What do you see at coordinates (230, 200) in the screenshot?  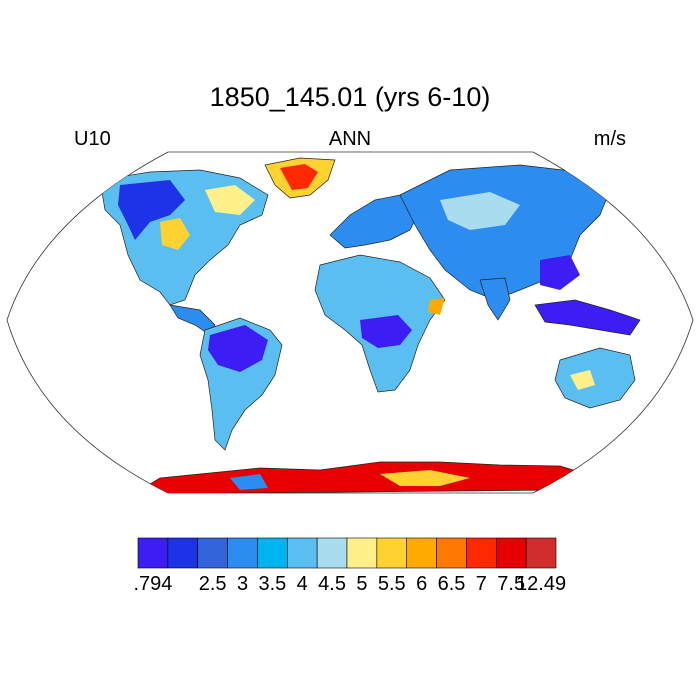 I see `canada-east-yellow` at bounding box center [230, 200].